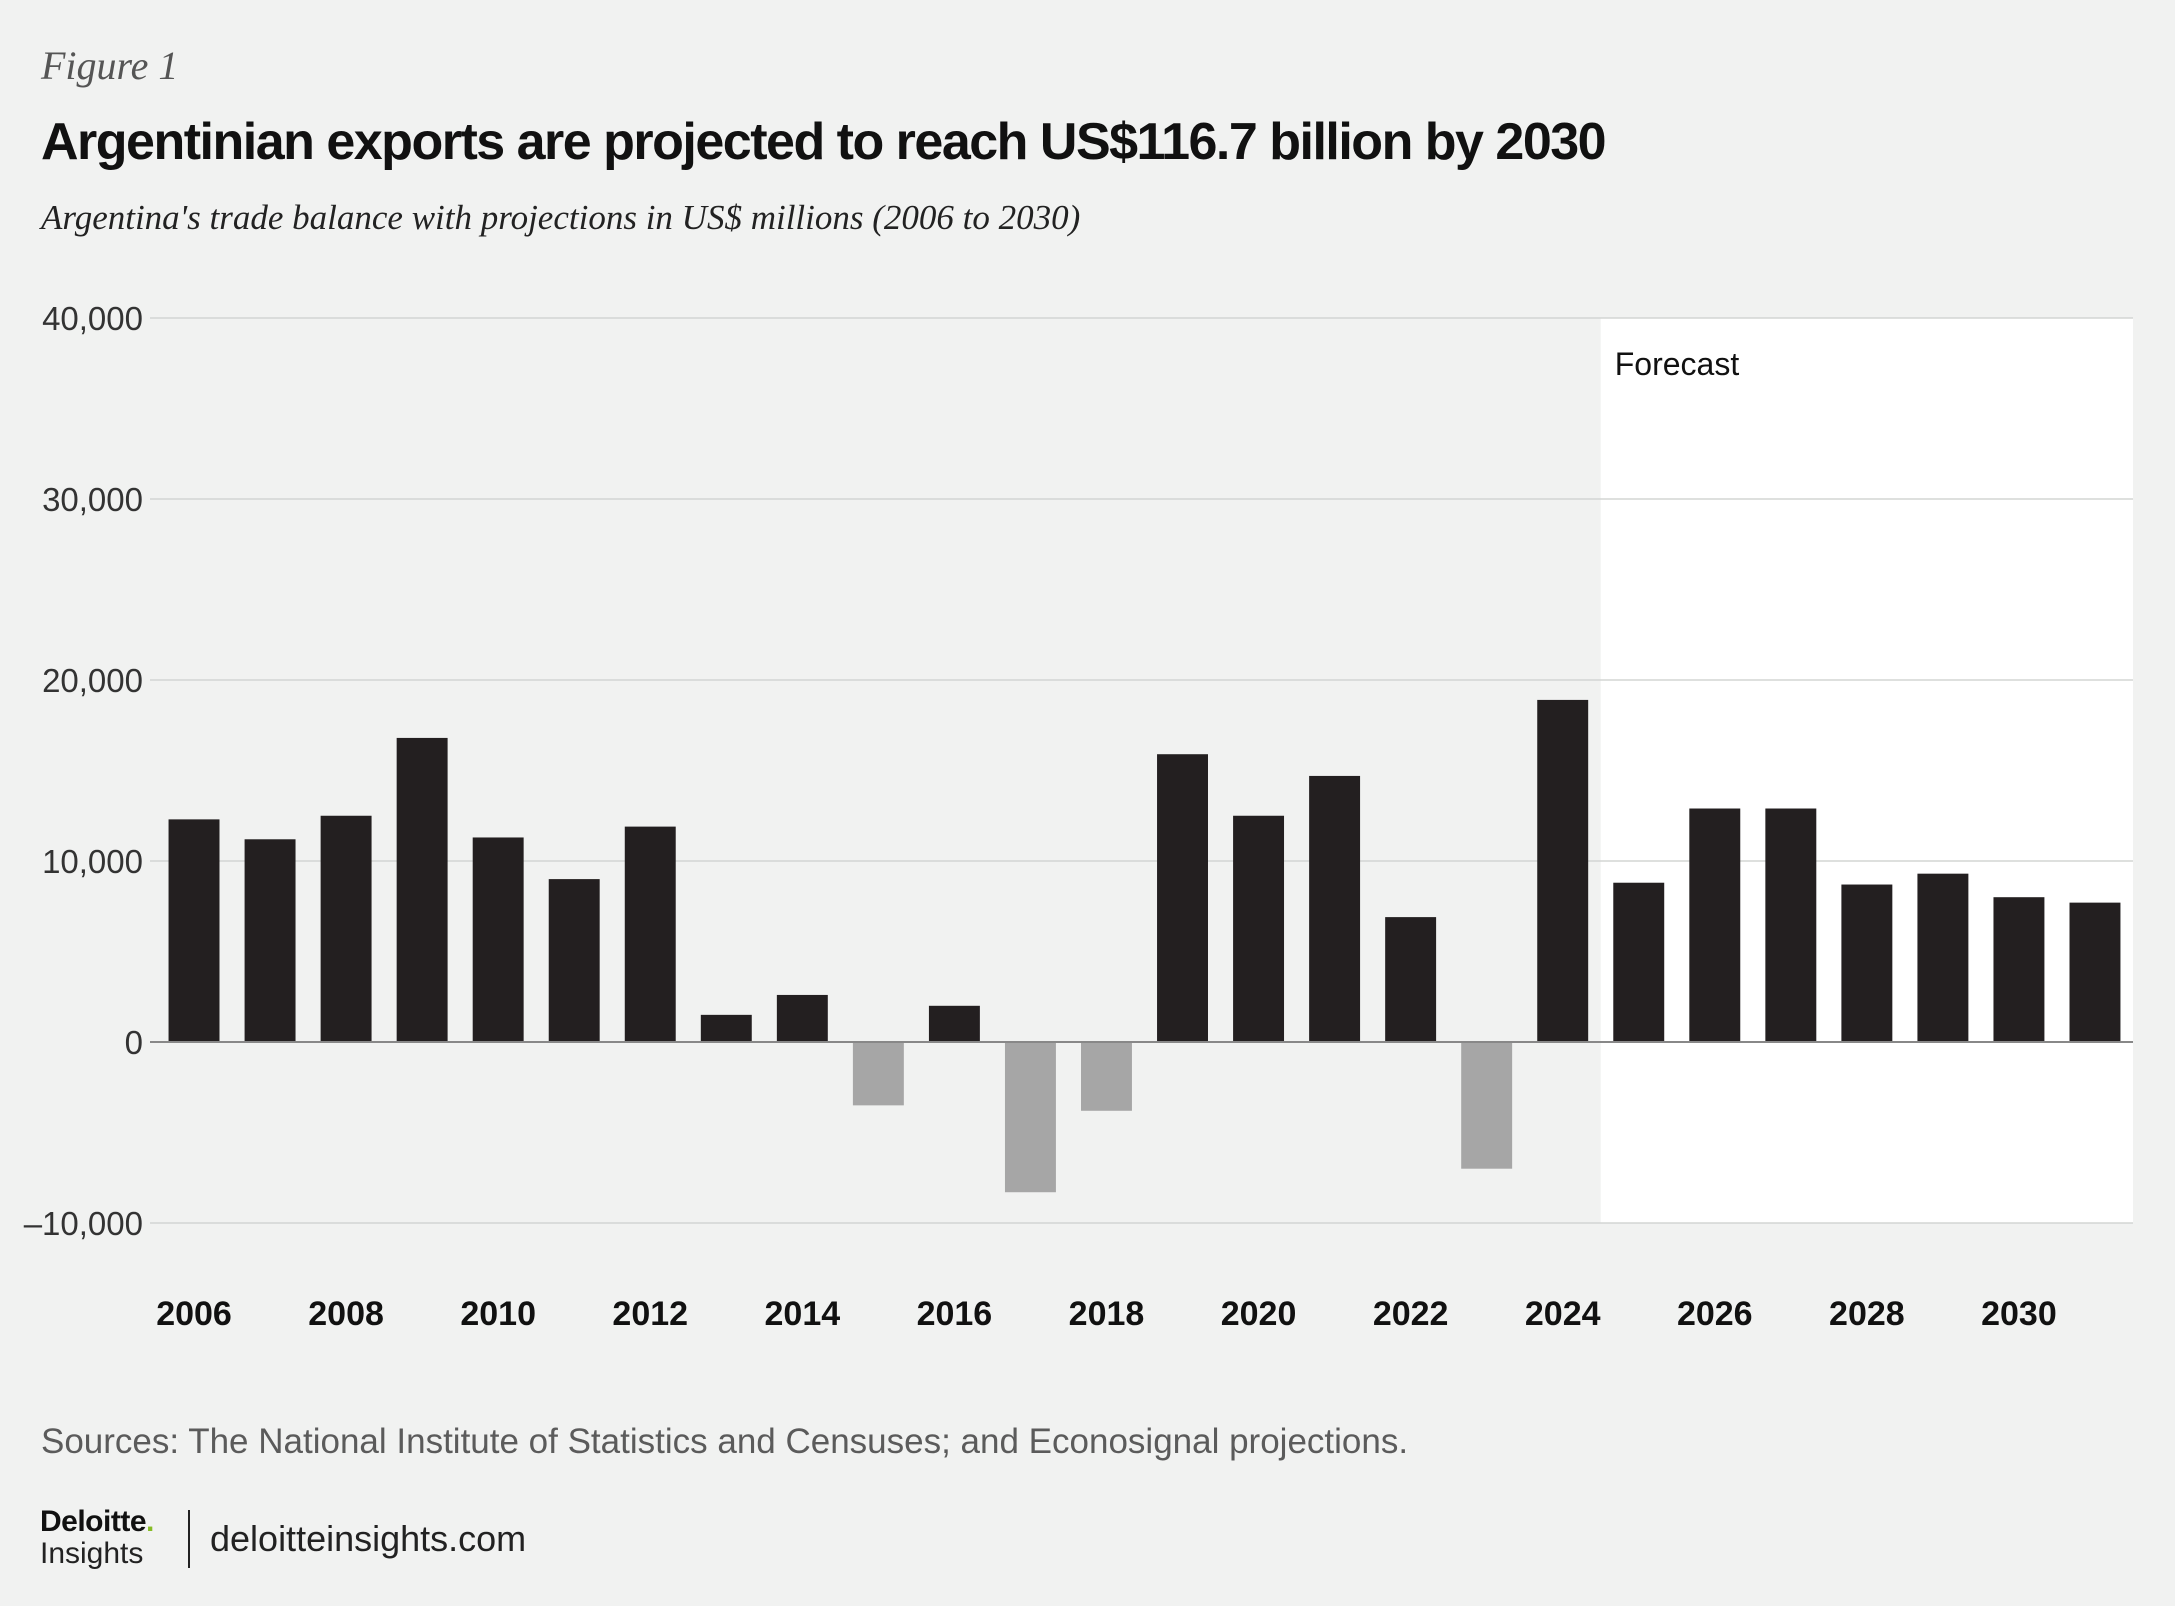 The height and width of the screenshot is (1606, 2175). Describe the element at coordinates (1866, 770) in the screenshot. I see `forecast-region` at that location.